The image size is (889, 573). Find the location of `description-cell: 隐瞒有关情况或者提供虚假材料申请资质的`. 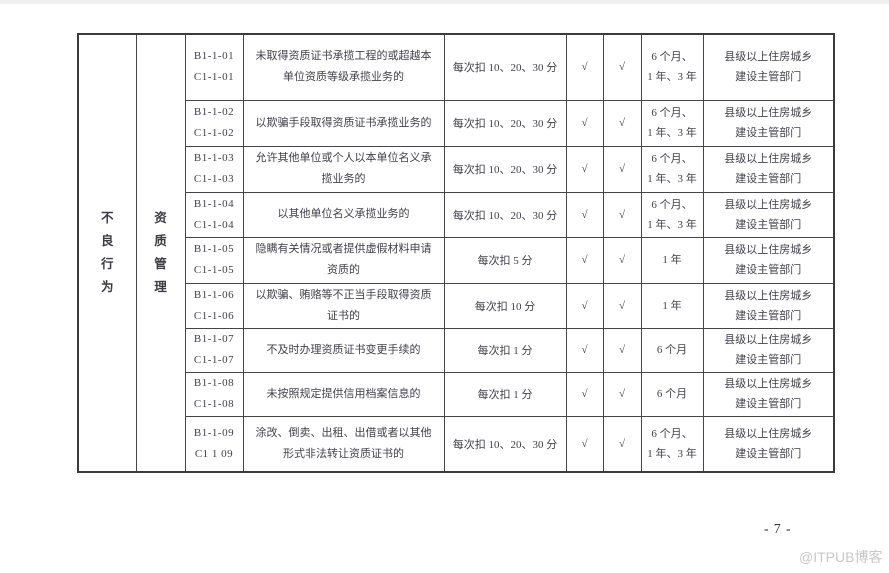

description-cell: 隐瞒有关情况或者提供虚假材料申请资质的 is located at coordinates (343, 260).